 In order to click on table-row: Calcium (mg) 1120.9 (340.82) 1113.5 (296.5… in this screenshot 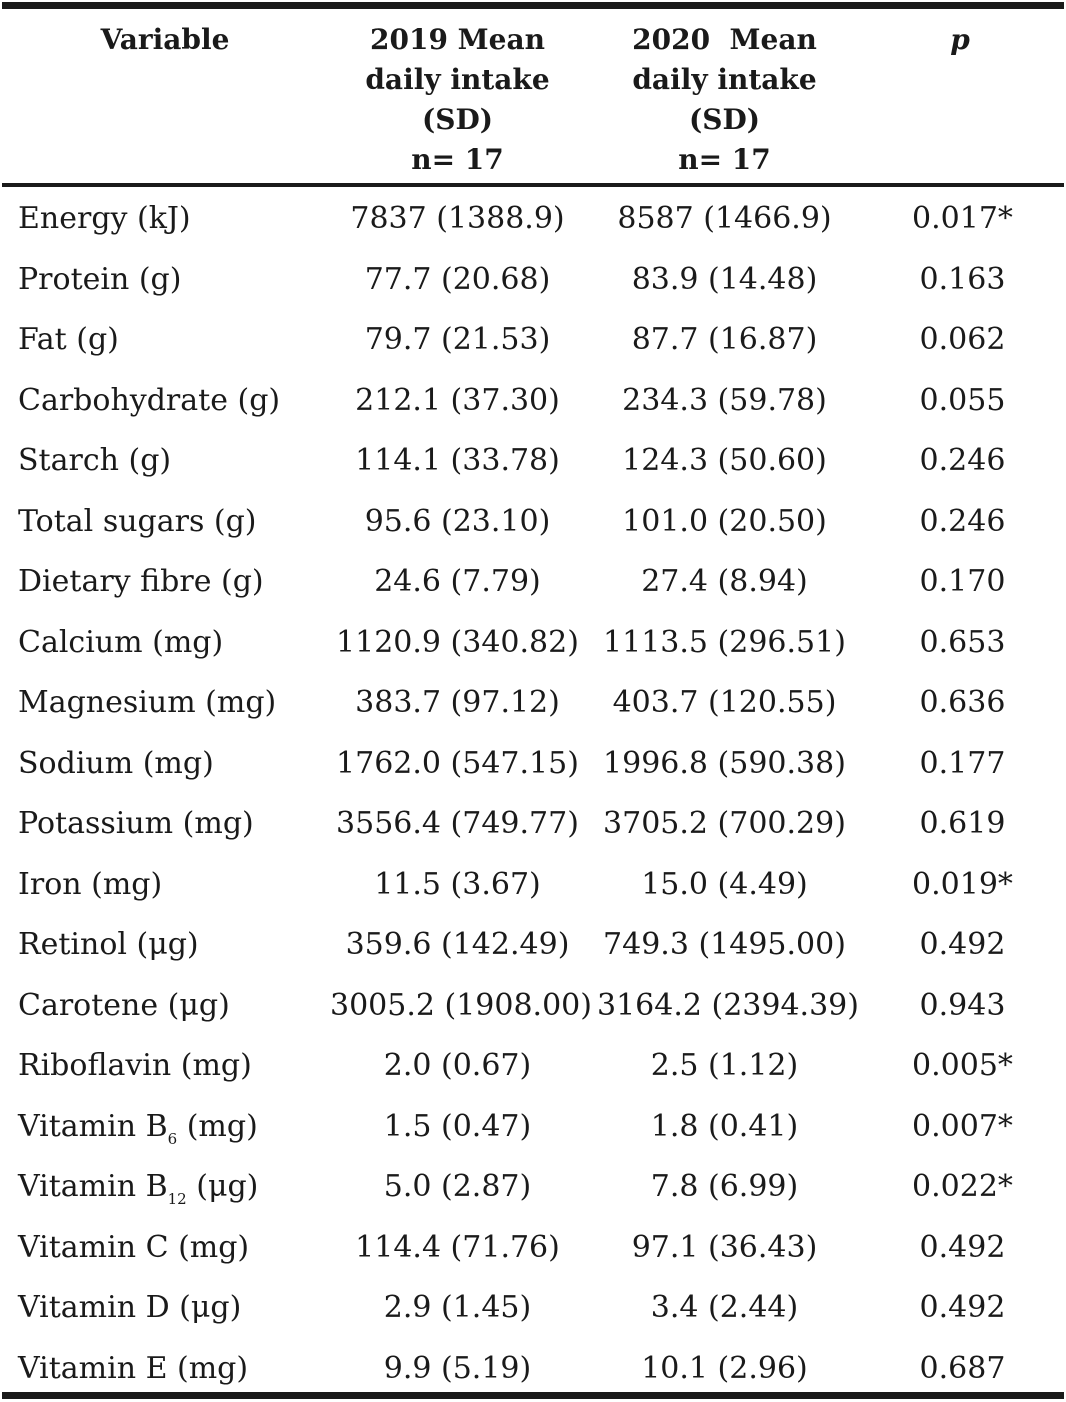, I will do `click(533, 643)`.